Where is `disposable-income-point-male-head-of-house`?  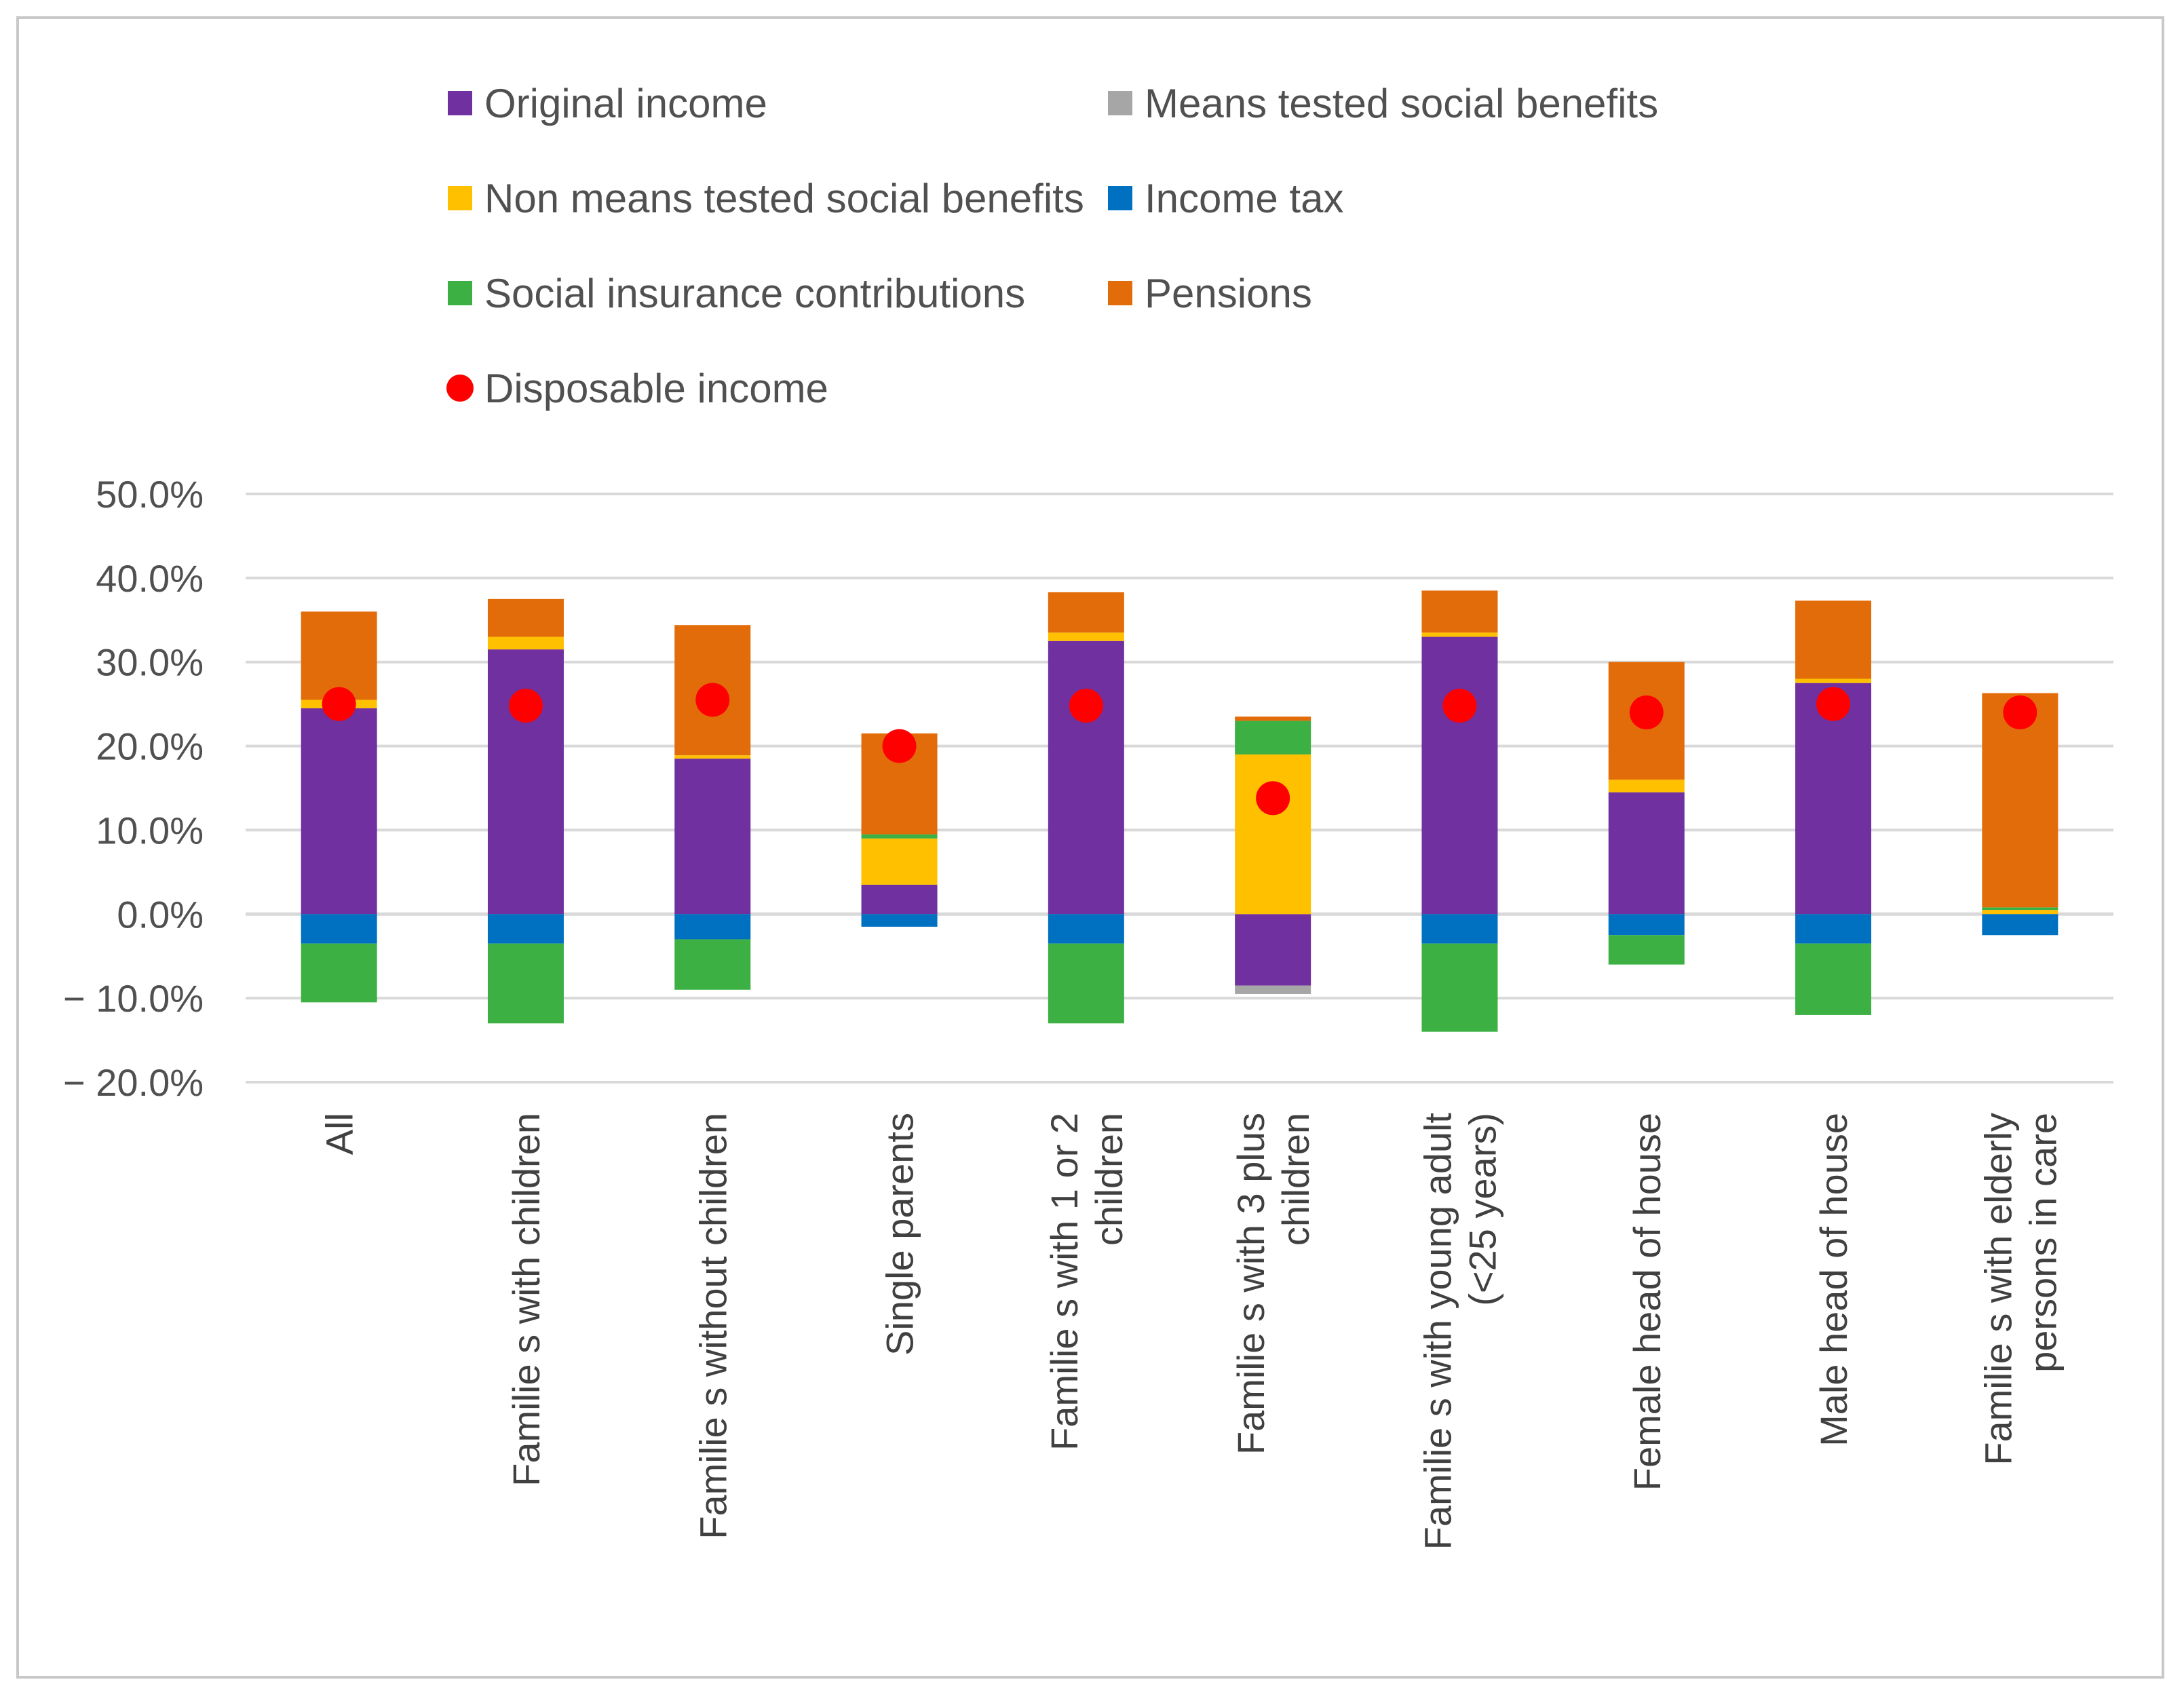 disposable-income-point-male-head-of-house is located at coordinates (1833, 704).